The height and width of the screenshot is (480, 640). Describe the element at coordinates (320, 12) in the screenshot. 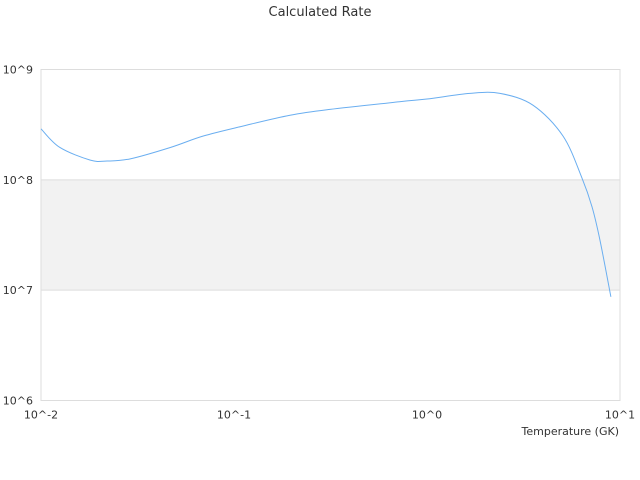

I see `chart-title: Calculated Rate` at that location.